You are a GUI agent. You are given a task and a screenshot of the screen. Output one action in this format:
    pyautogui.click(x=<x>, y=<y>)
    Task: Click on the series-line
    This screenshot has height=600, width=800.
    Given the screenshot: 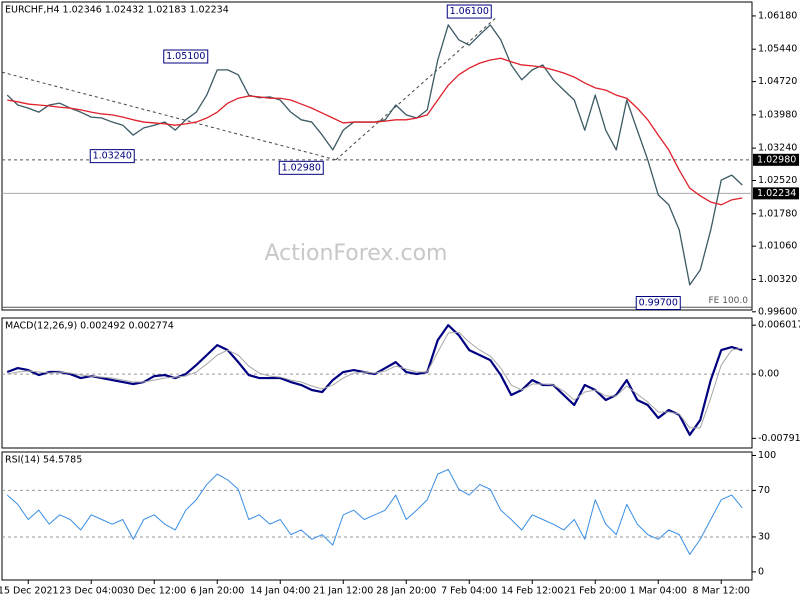 What is the action you would take?
    pyautogui.click(x=374, y=511)
    